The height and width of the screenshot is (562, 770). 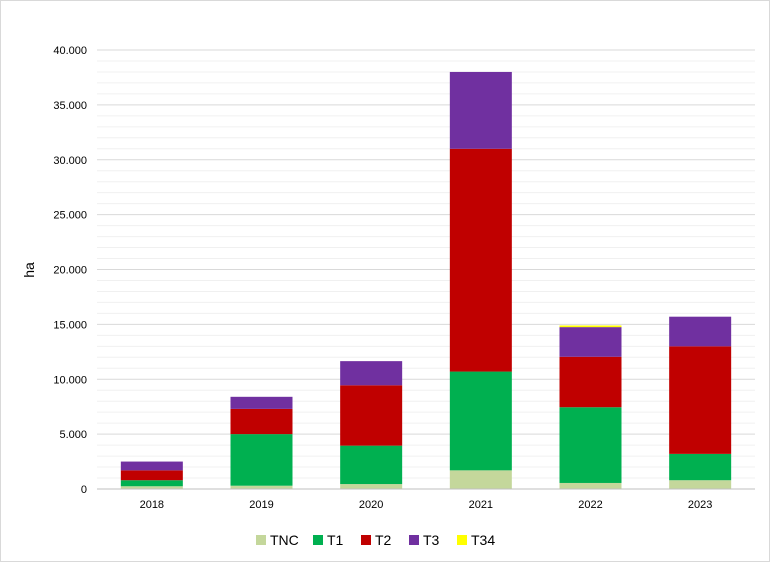 I want to click on bar-t1-2020, so click(x=371, y=465).